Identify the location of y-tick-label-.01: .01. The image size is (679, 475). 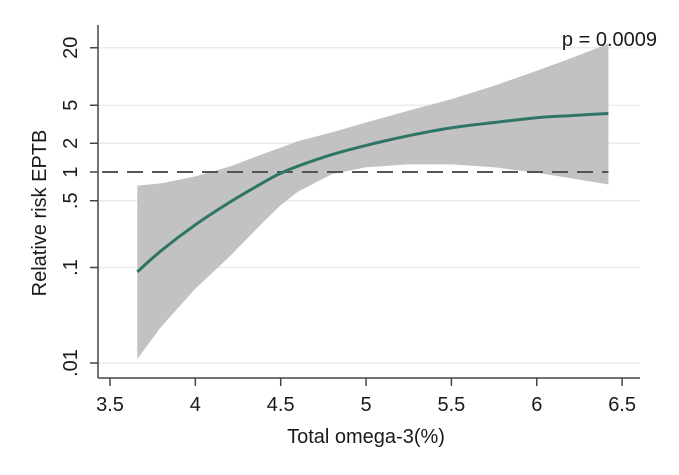
(71, 363).